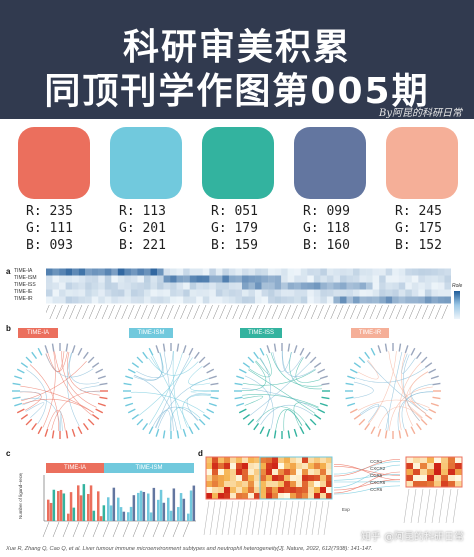 Image resolution: width=474 pixels, height=557 pixels. What do you see at coordinates (49, 211) in the screenshot?
I see `rgb-r-value: R: 235` at bounding box center [49, 211].